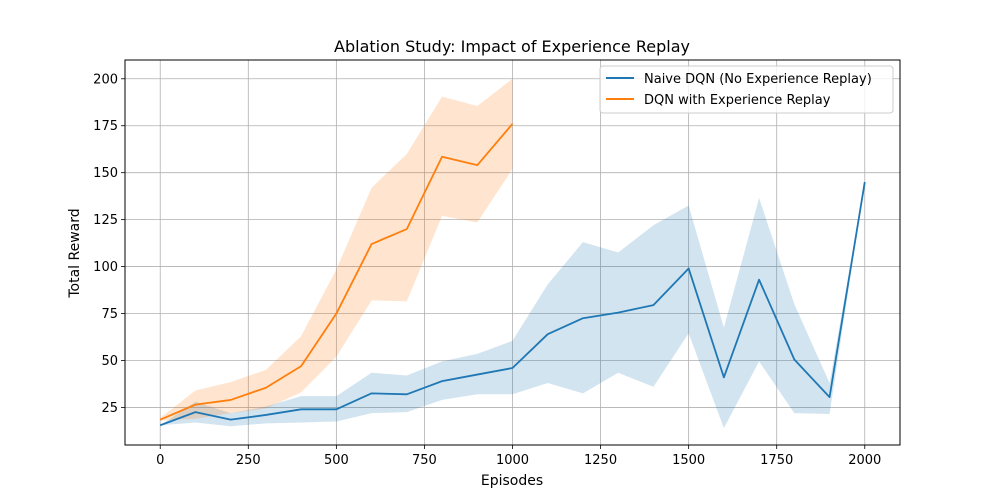  What do you see at coordinates (109, 408) in the screenshot?
I see `y-tick-label: 25` at bounding box center [109, 408].